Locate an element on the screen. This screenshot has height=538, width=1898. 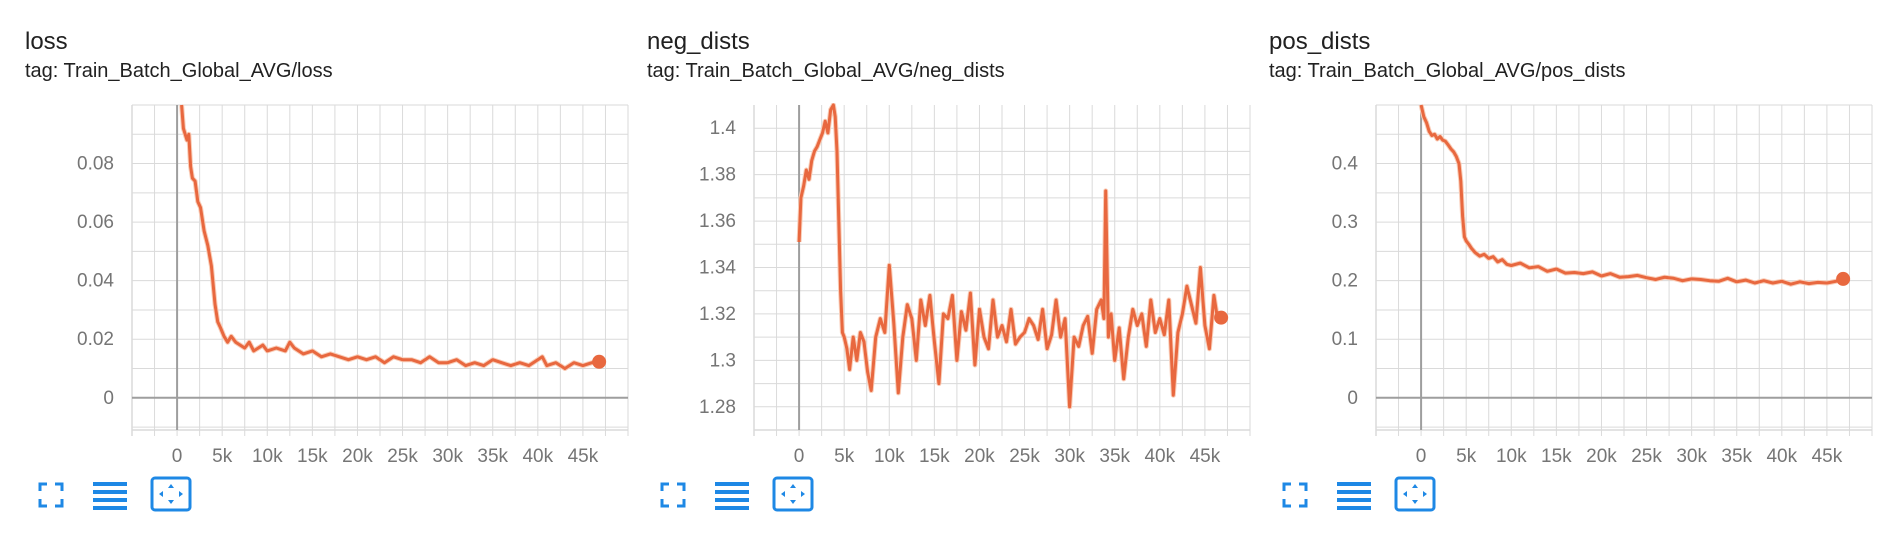
y-tick-label: 1.4 is located at coordinates (723, 128).